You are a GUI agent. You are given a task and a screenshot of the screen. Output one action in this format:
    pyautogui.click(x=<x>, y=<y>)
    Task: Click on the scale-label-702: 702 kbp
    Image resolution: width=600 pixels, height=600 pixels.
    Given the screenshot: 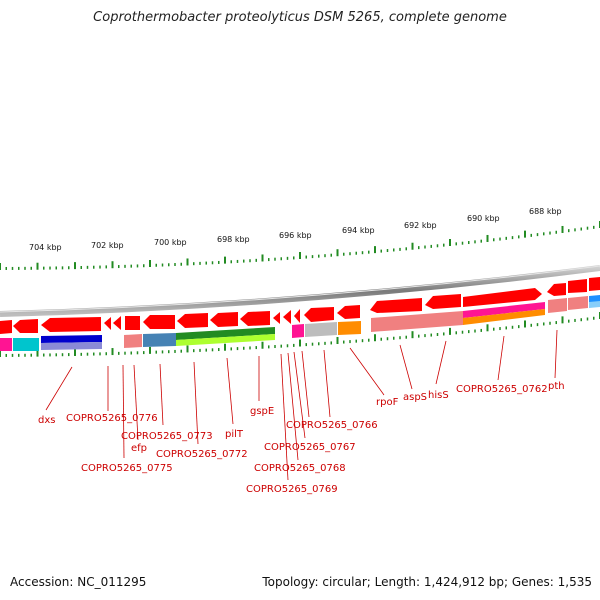 What is the action you would take?
    pyautogui.click(x=107, y=245)
    